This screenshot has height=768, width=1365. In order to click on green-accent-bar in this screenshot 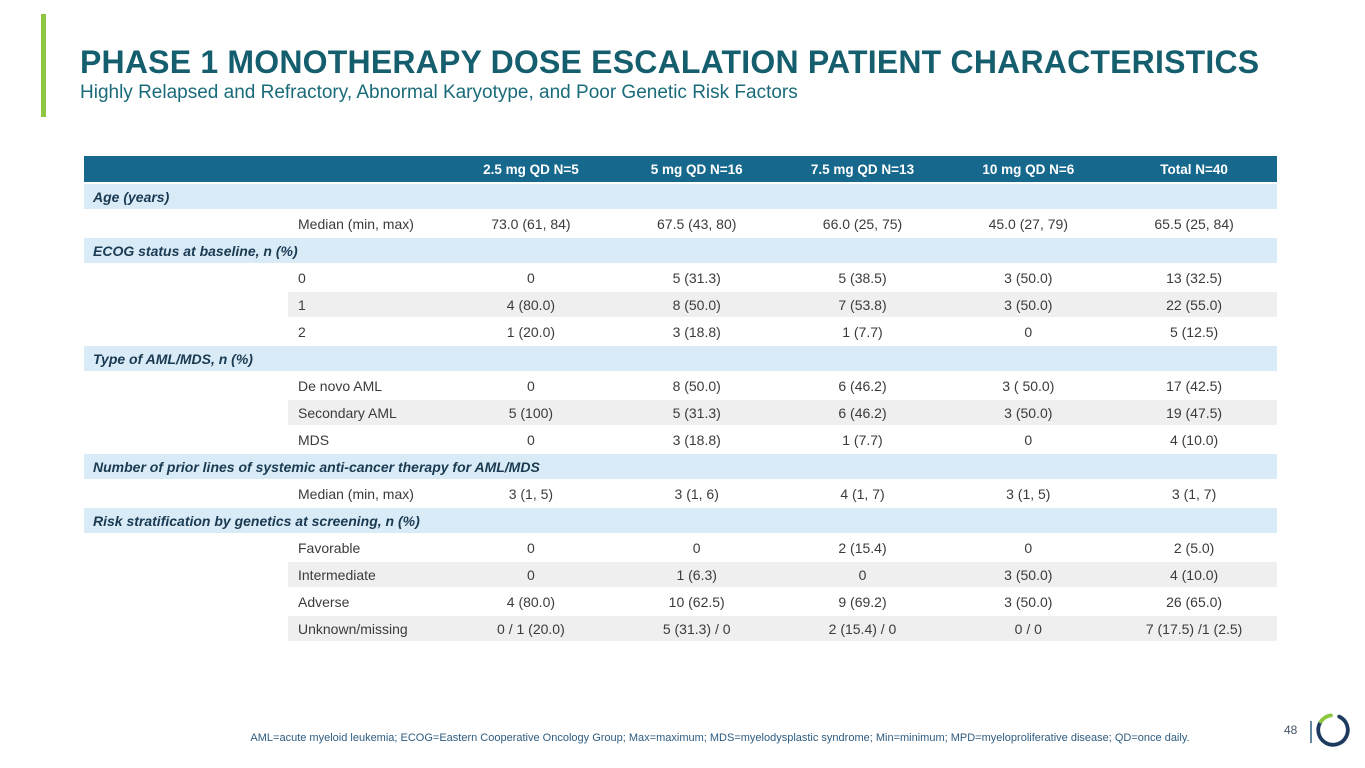, I will do `click(43, 65)`.